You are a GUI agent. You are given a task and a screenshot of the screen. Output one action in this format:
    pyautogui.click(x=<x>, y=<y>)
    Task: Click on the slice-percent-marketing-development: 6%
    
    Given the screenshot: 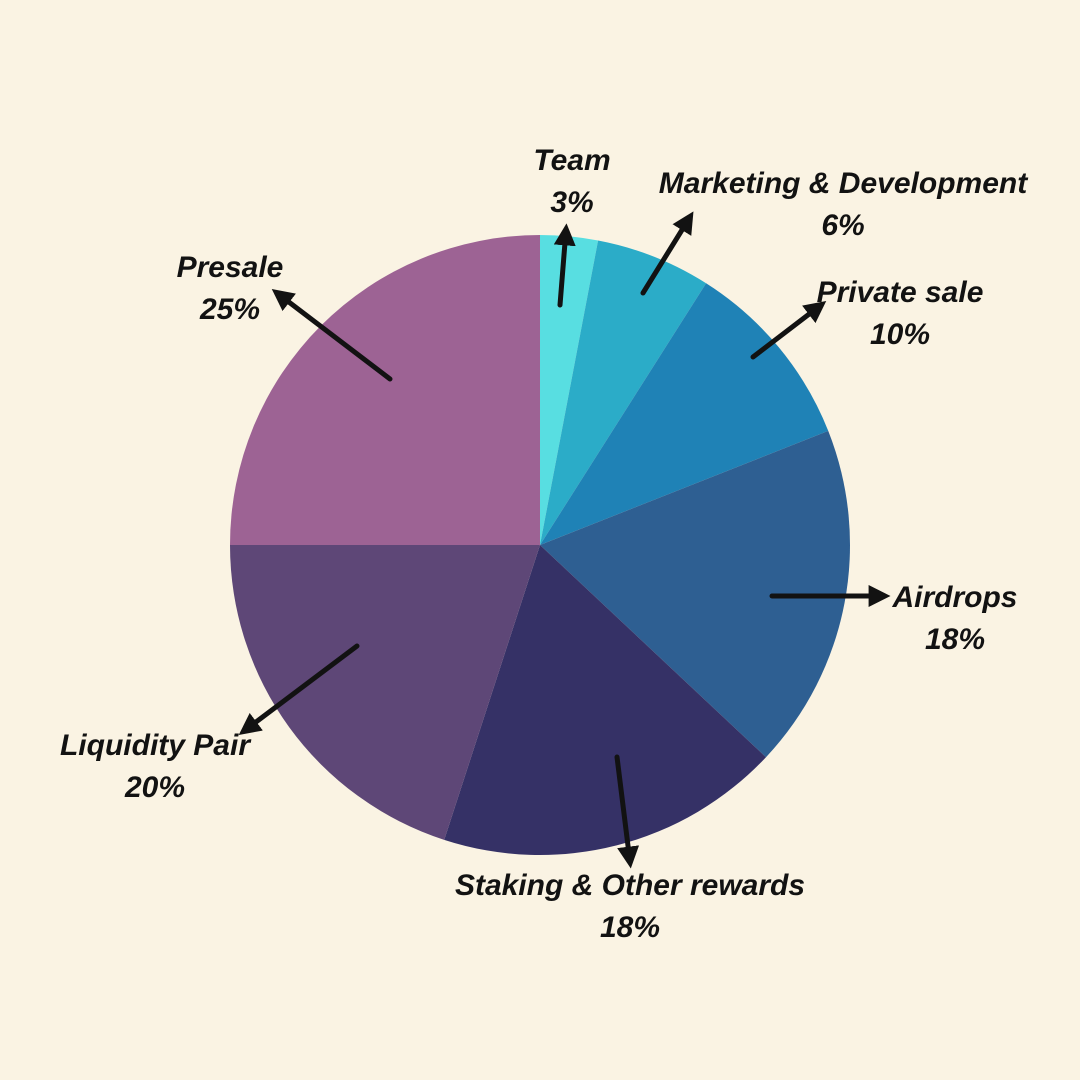 What is the action you would take?
    pyautogui.click(x=842, y=225)
    